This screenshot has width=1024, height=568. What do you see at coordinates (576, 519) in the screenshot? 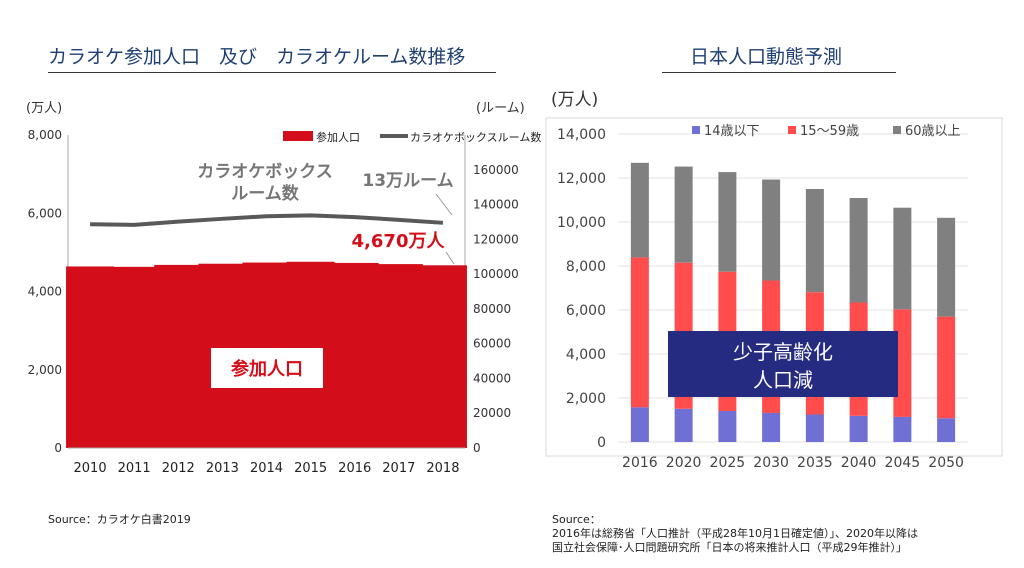
I see `right-source-label: Source：` at bounding box center [576, 519].